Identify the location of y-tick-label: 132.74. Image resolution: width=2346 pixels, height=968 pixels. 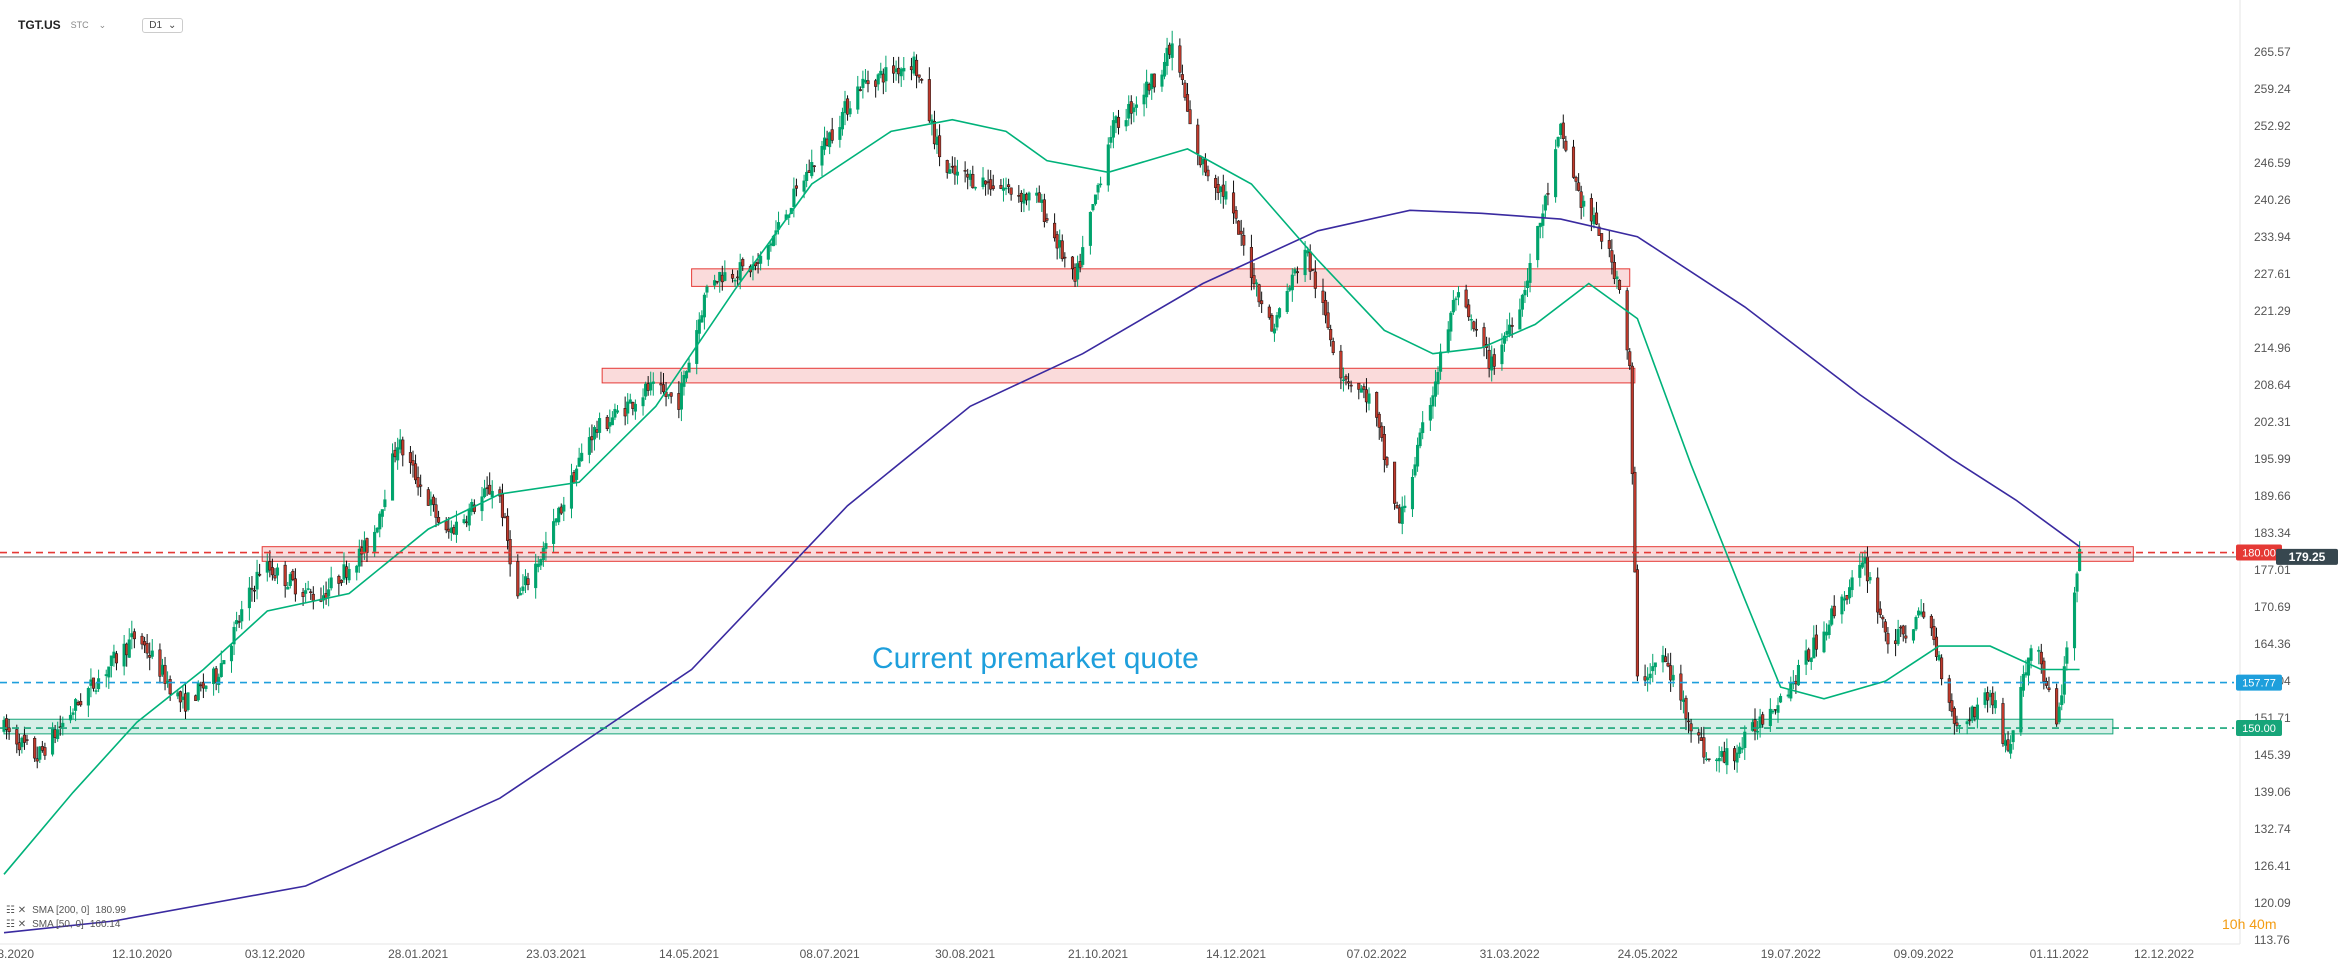
(2272, 829).